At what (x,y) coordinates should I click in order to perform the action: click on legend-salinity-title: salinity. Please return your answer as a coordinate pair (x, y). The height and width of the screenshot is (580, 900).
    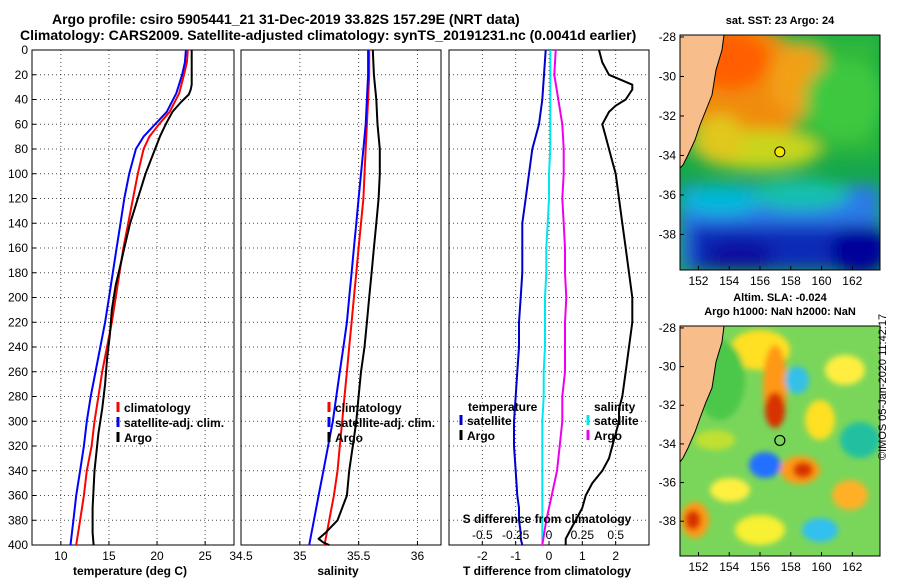
    Looking at the image, I should click on (615, 407).